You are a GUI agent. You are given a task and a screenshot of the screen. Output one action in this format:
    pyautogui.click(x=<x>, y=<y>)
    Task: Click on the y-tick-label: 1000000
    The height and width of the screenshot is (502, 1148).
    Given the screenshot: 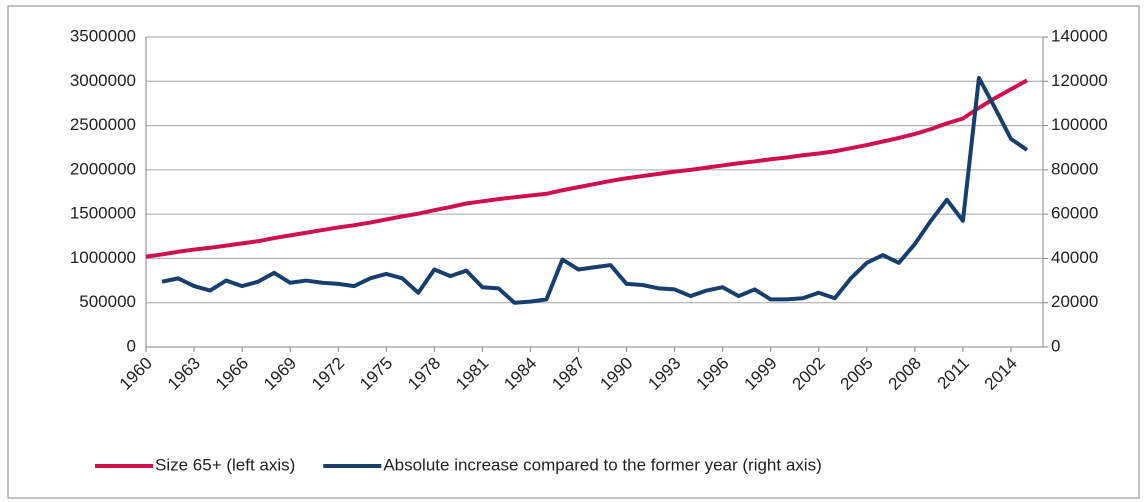 What is the action you would take?
    pyautogui.click(x=103, y=257)
    